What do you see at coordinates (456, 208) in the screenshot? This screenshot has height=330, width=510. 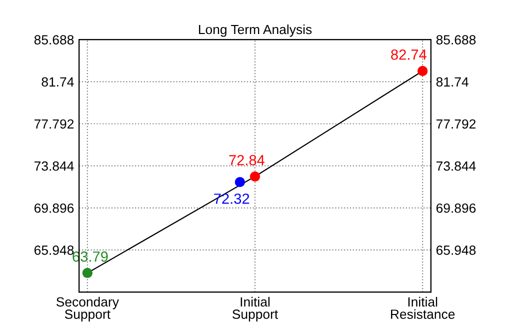 I see `y2-tick-label: 69.896` at bounding box center [456, 208].